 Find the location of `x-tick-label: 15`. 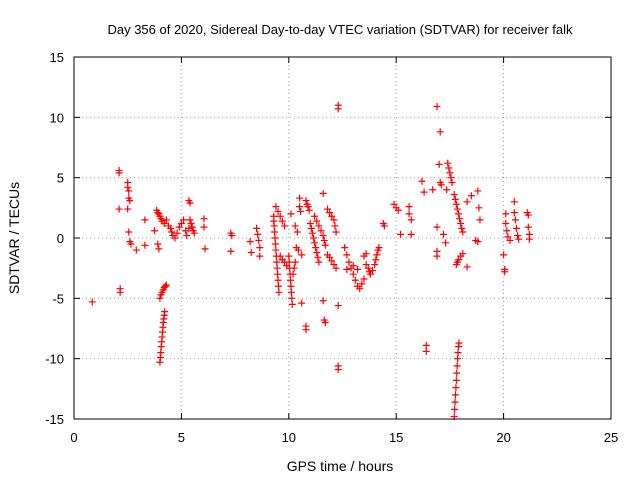

x-tick-label: 15 is located at coordinates (396, 437).